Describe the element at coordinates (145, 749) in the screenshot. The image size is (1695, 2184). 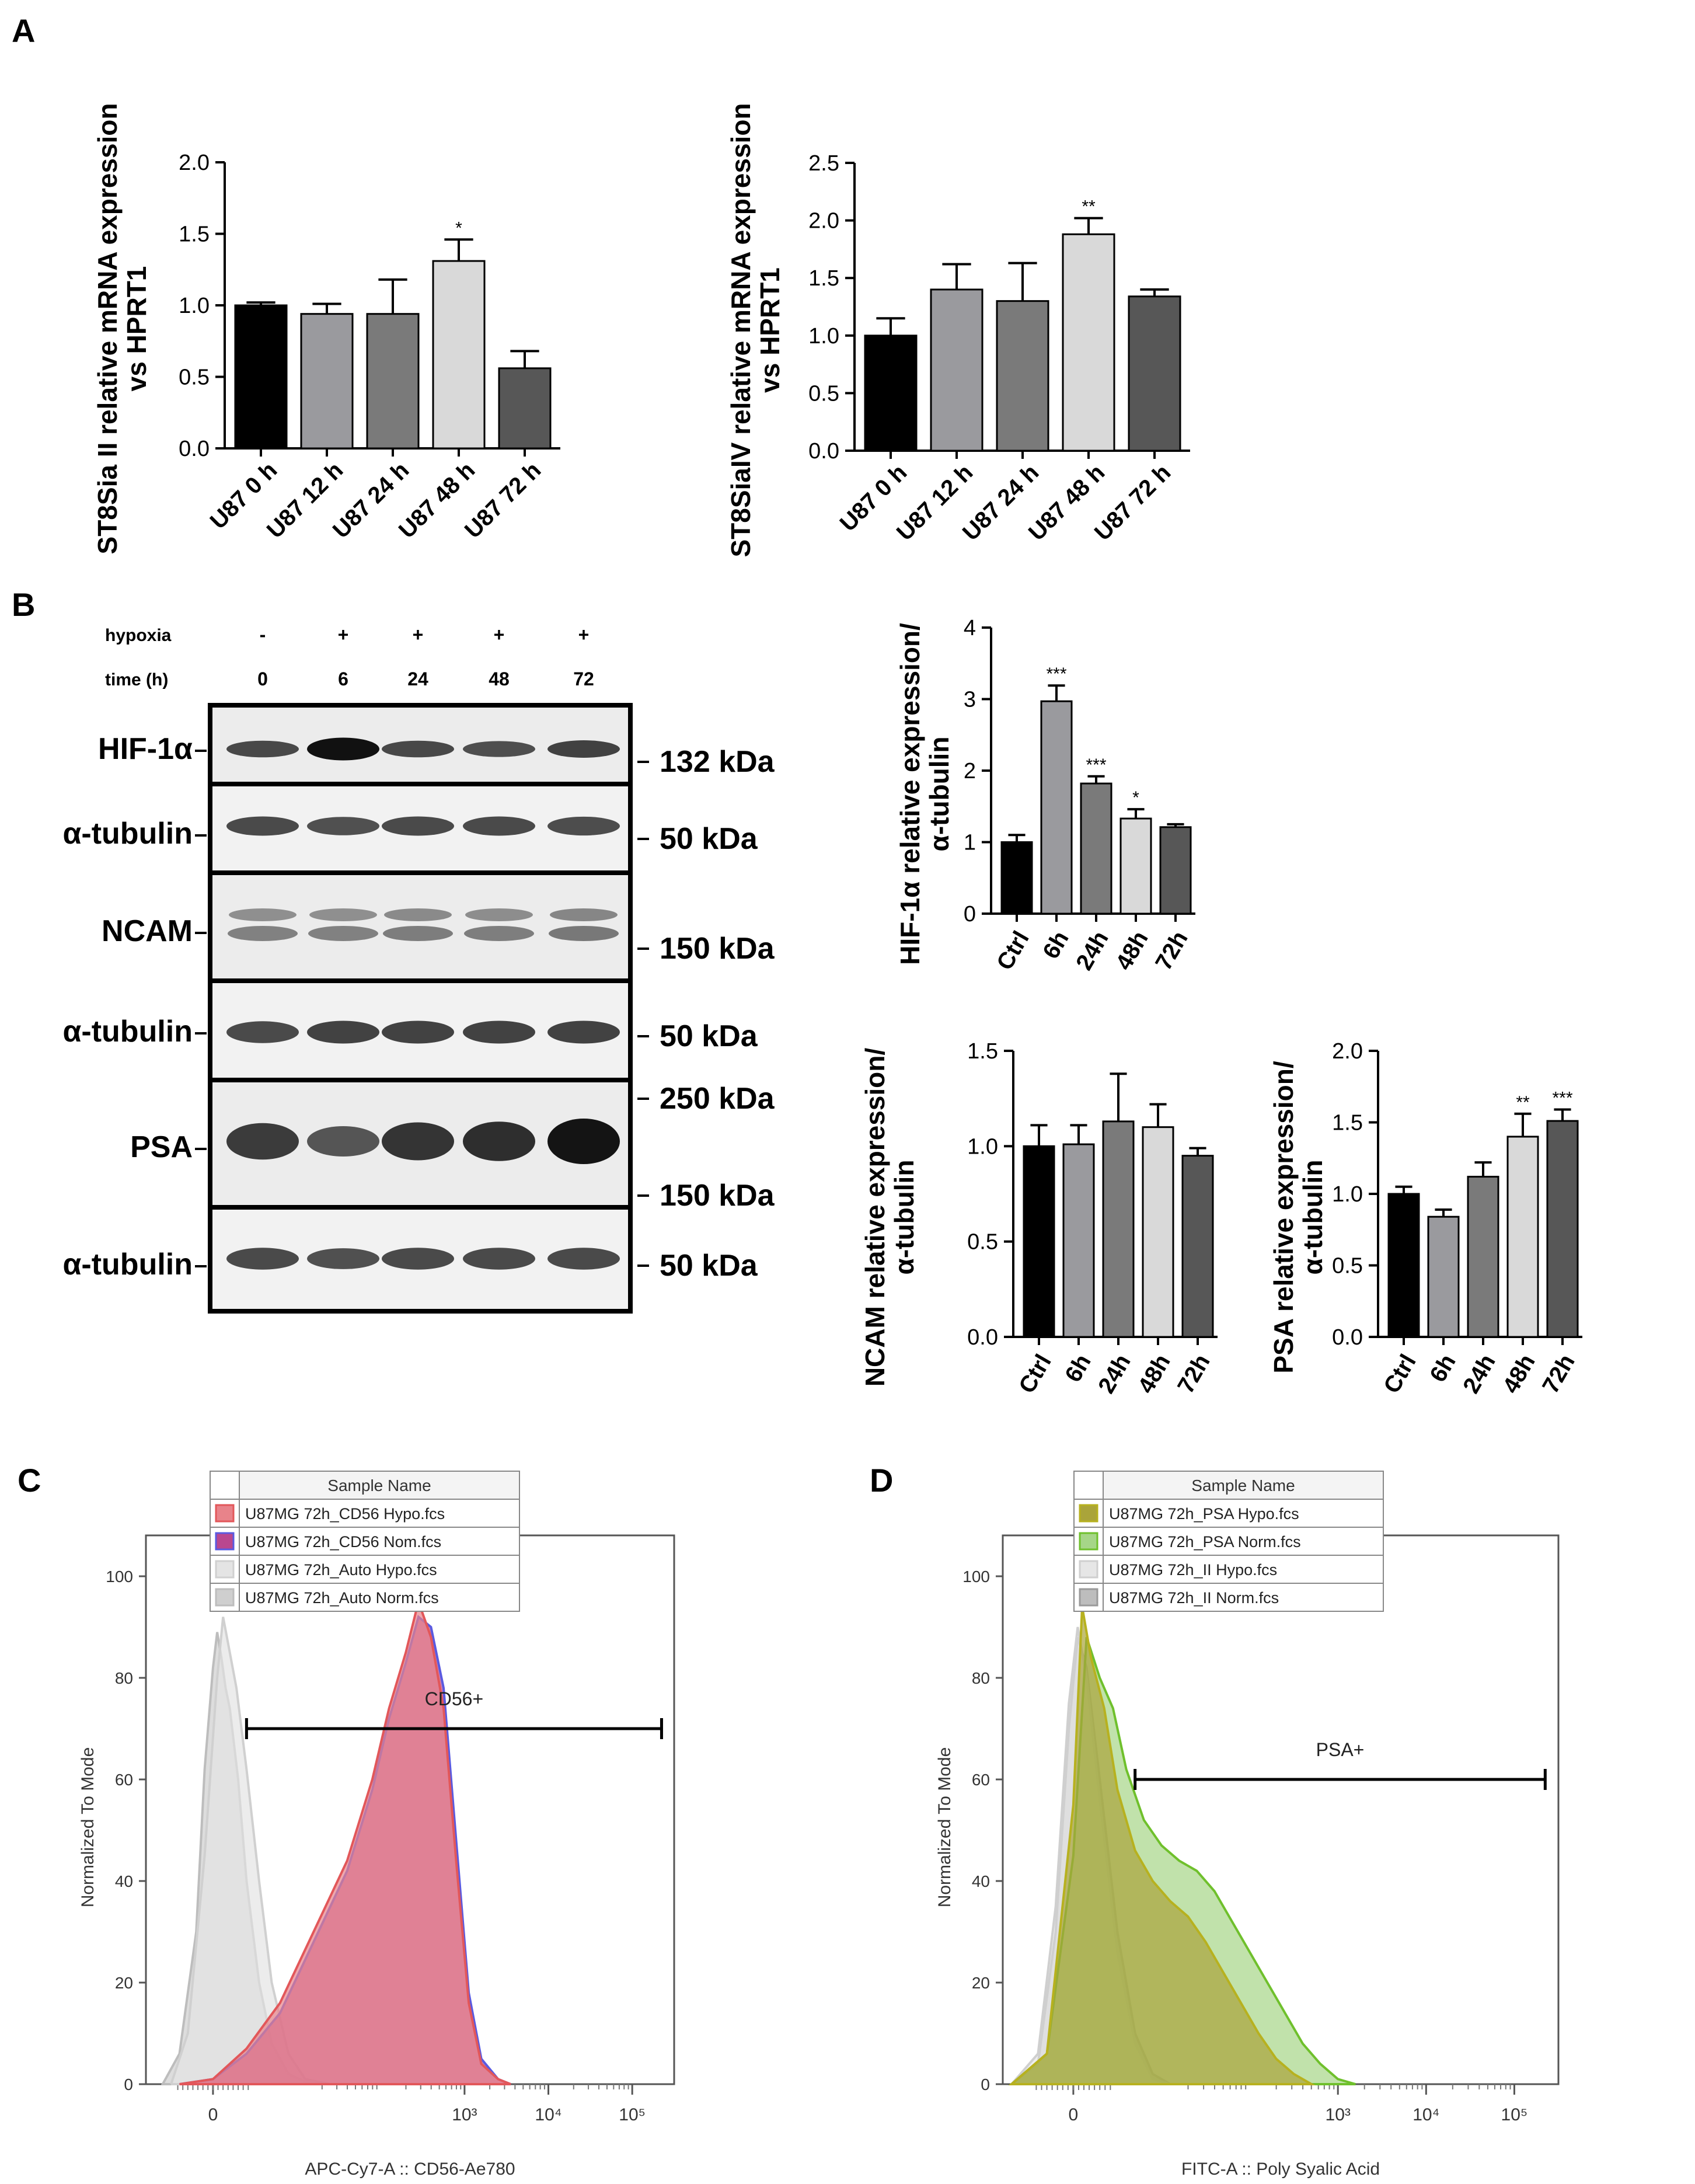
I see `wb-protein-label: HIF-1α` at that location.